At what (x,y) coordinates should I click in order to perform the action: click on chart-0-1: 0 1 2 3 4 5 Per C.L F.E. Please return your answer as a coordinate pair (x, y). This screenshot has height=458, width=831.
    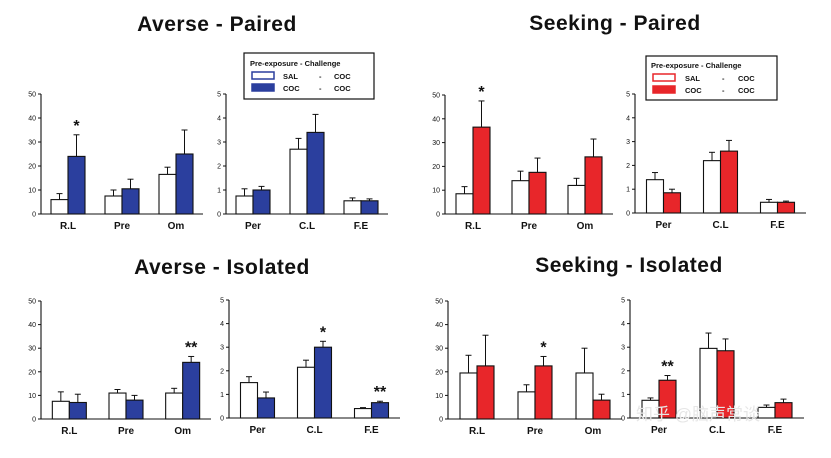
    Looking at the image, I should click on (302, 162).